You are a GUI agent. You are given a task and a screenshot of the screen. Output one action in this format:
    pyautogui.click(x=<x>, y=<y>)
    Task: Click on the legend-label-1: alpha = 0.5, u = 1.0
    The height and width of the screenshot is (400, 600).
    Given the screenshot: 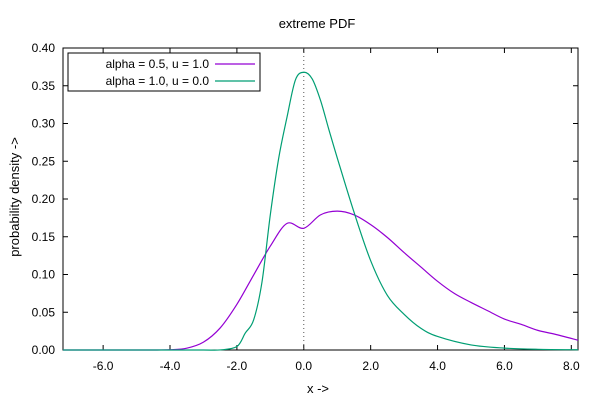 What is the action you would take?
    pyautogui.click(x=158, y=64)
    